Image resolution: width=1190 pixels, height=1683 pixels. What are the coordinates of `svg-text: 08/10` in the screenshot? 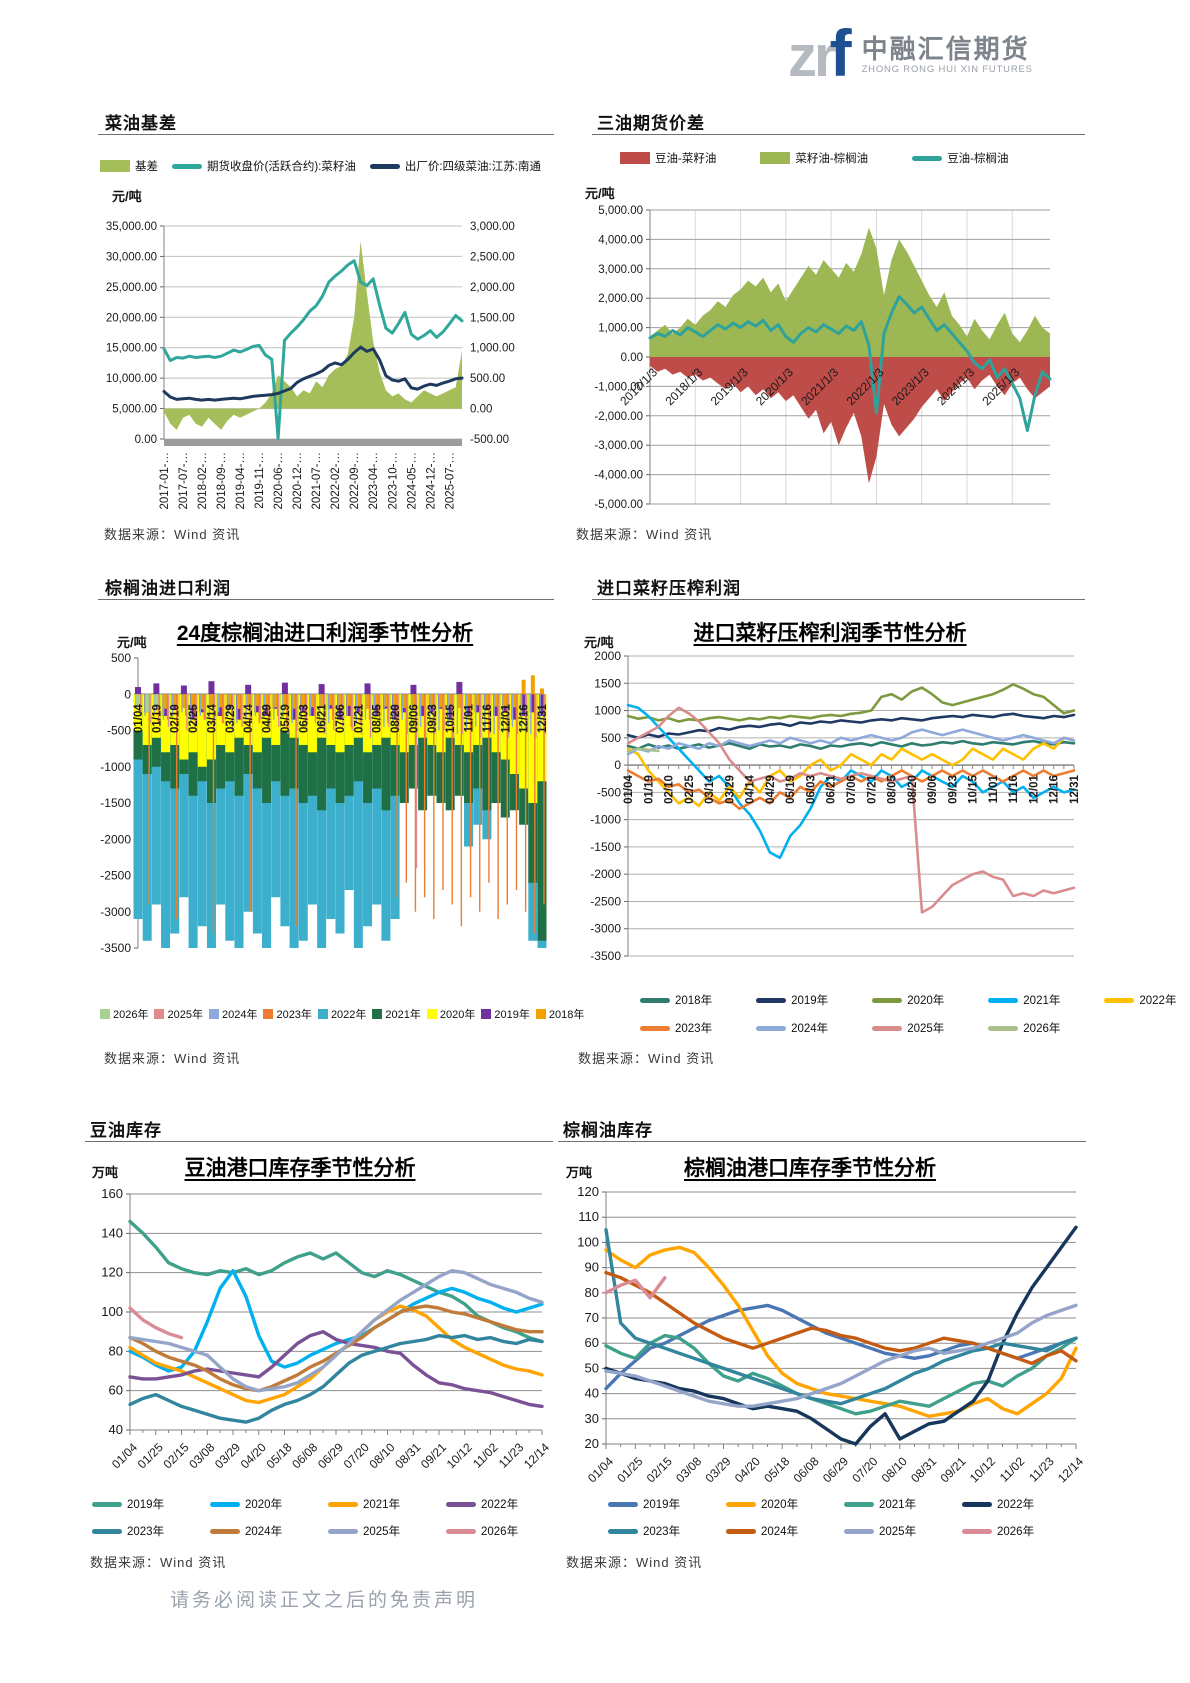 It's located at (894, 1469).